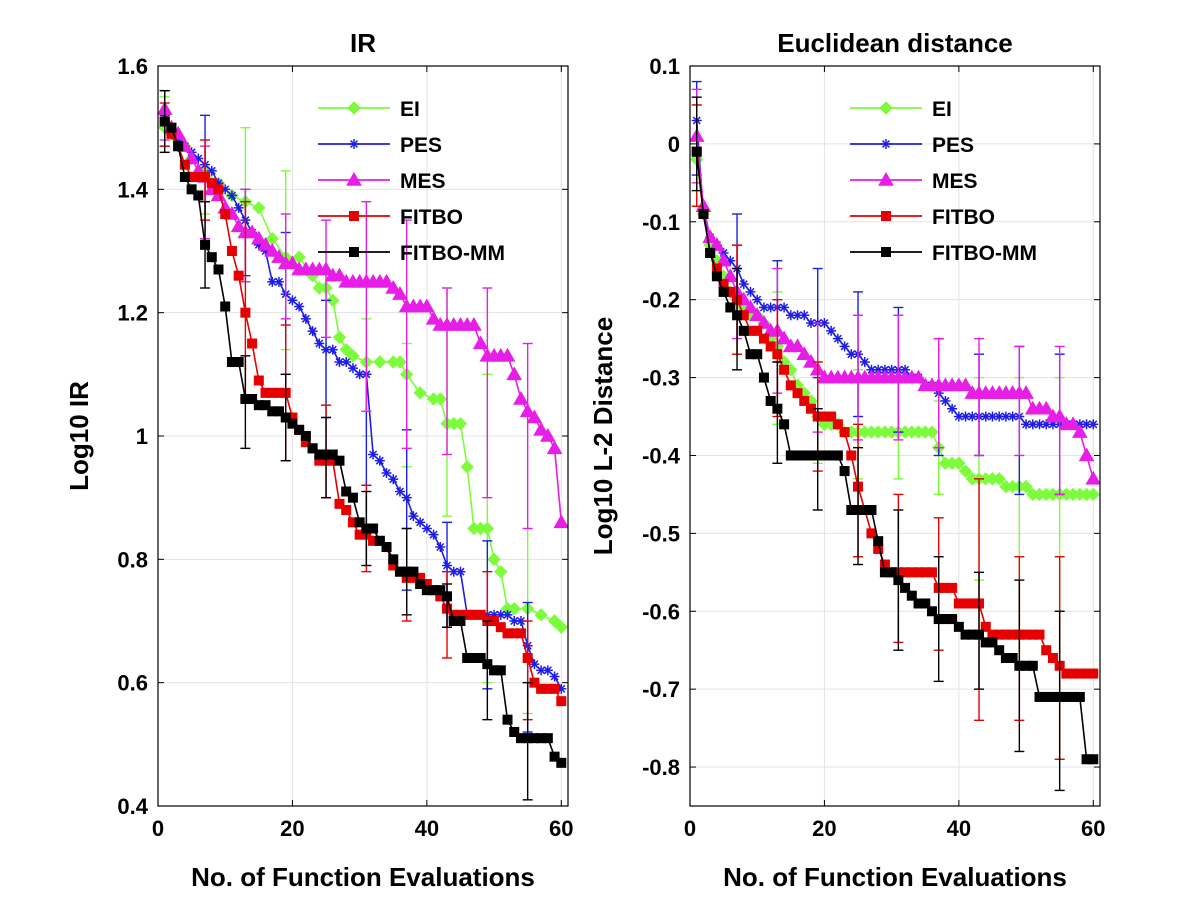 The height and width of the screenshot is (904, 1196). Describe the element at coordinates (955, 181) in the screenshot. I see `legend-label: MES` at that location.